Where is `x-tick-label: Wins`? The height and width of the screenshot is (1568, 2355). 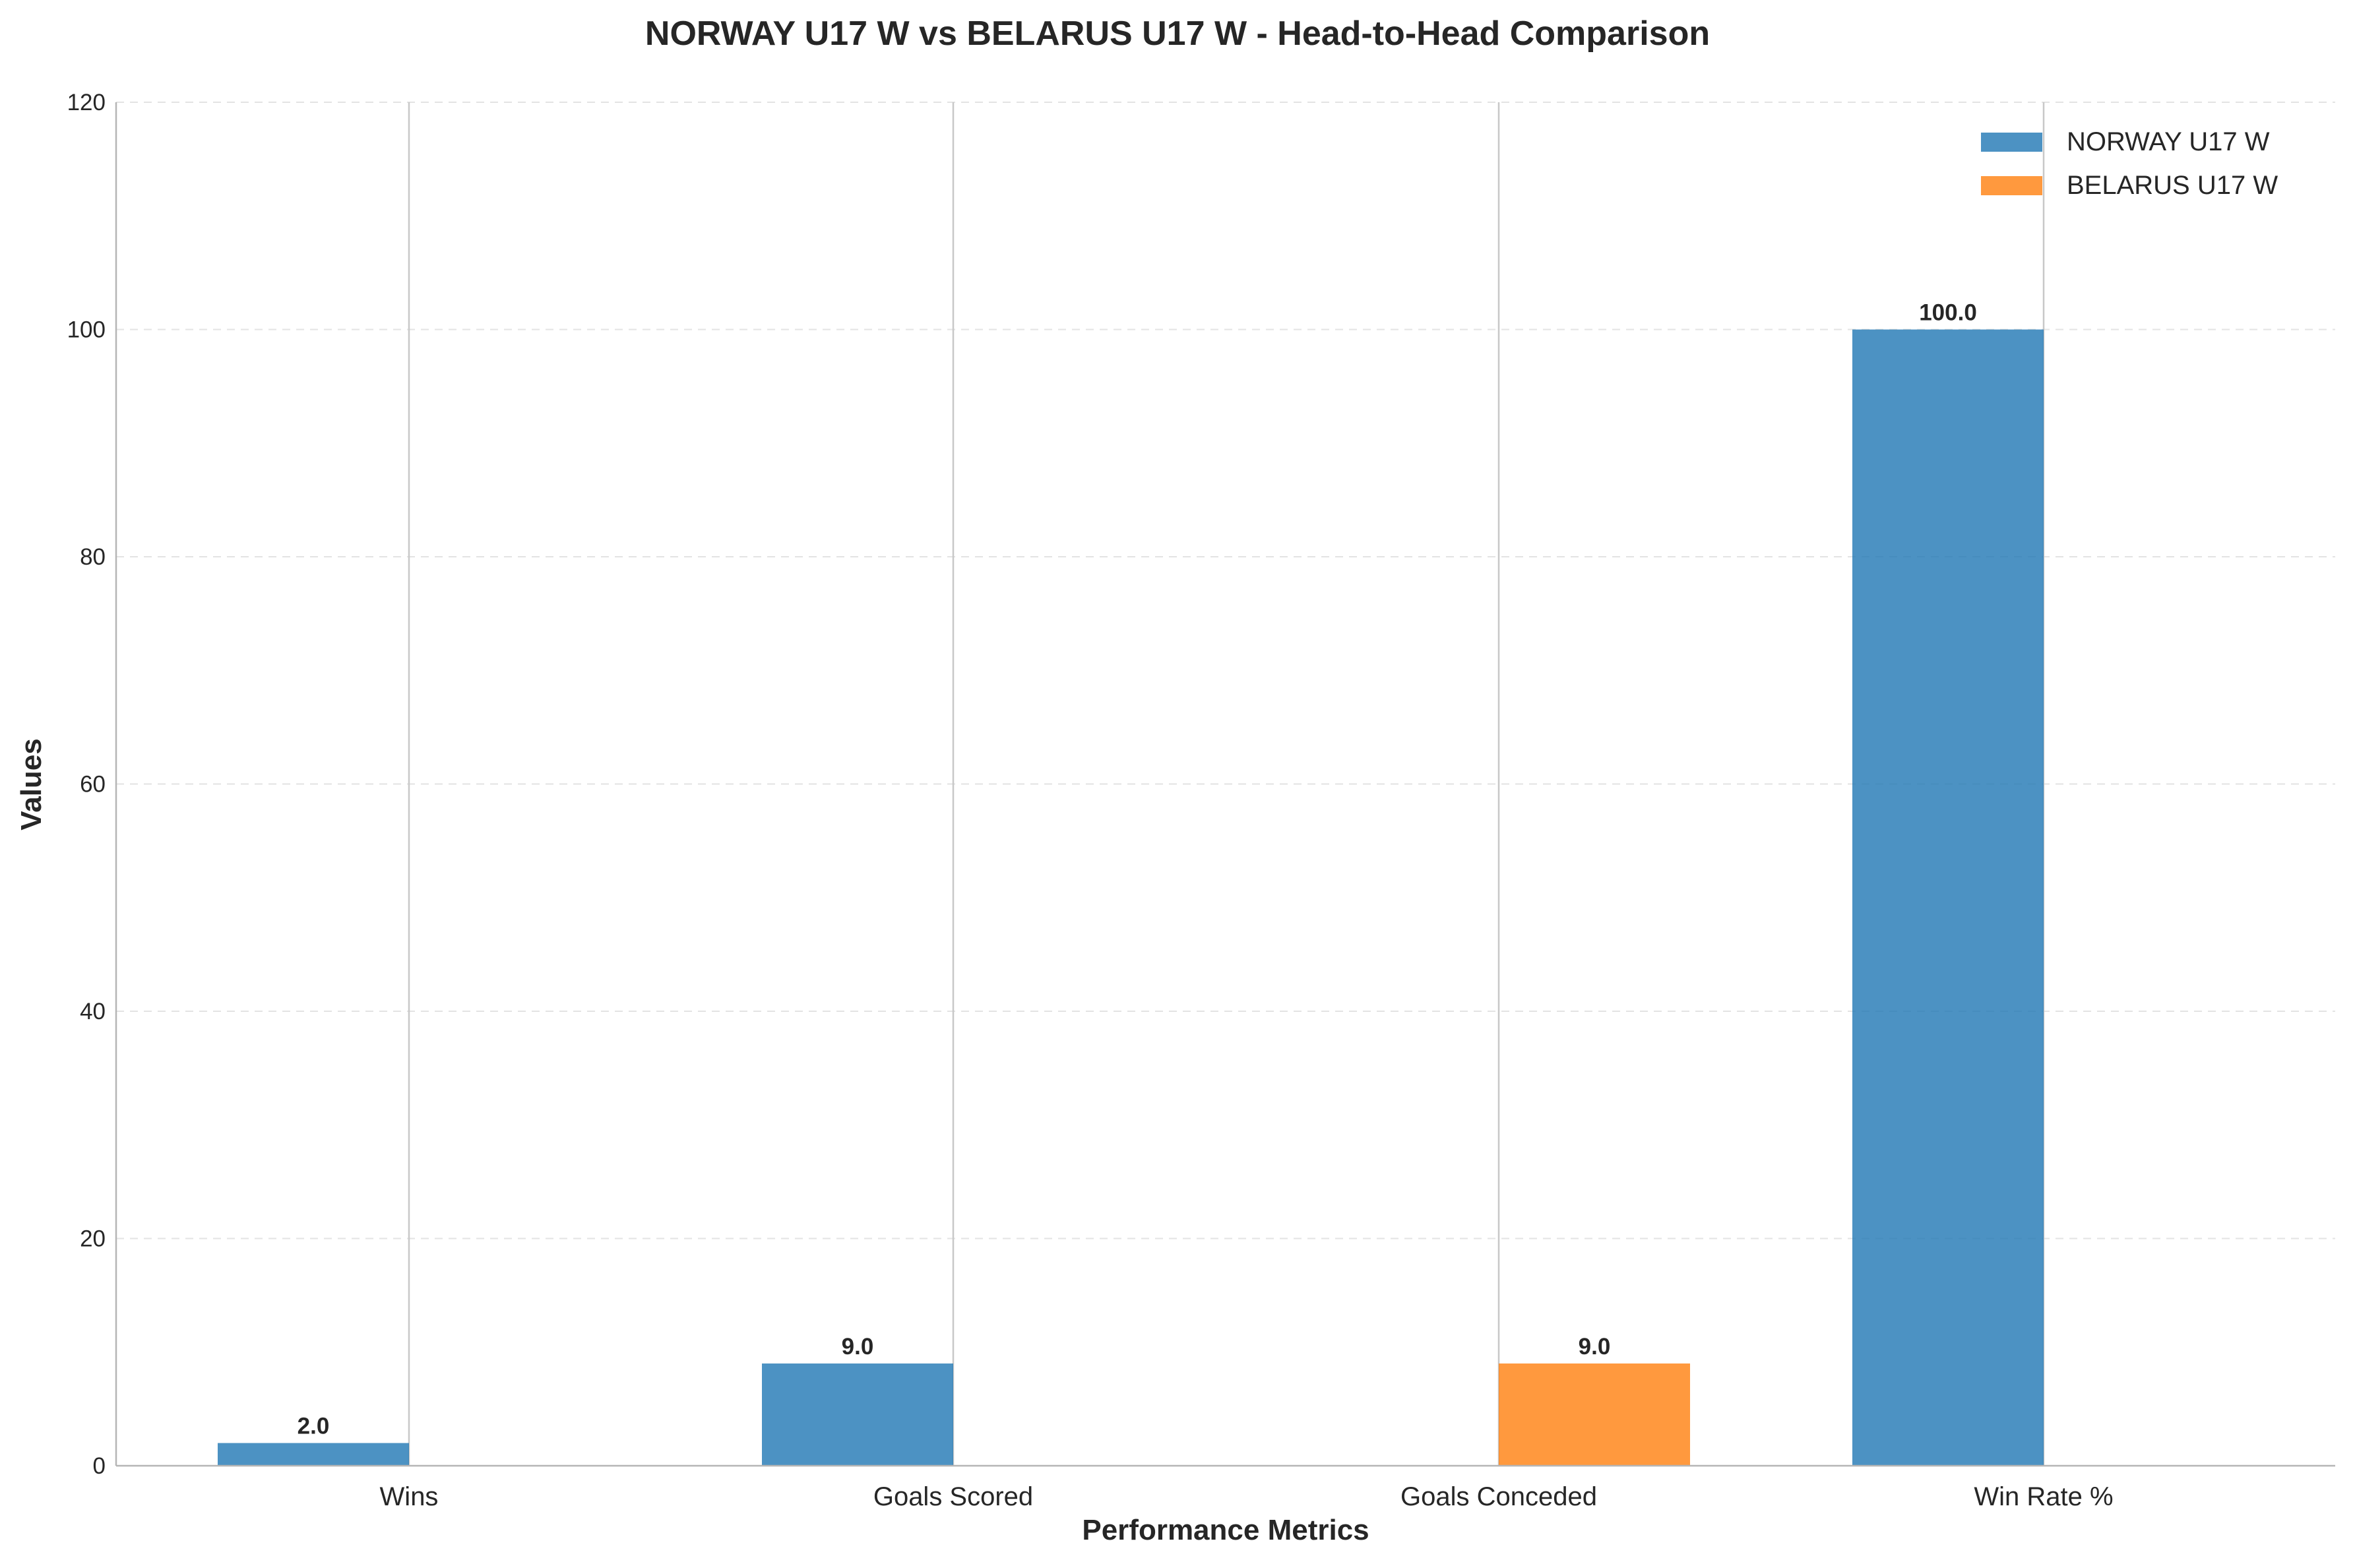 x-tick-label: Wins is located at coordinates (409, 1496).